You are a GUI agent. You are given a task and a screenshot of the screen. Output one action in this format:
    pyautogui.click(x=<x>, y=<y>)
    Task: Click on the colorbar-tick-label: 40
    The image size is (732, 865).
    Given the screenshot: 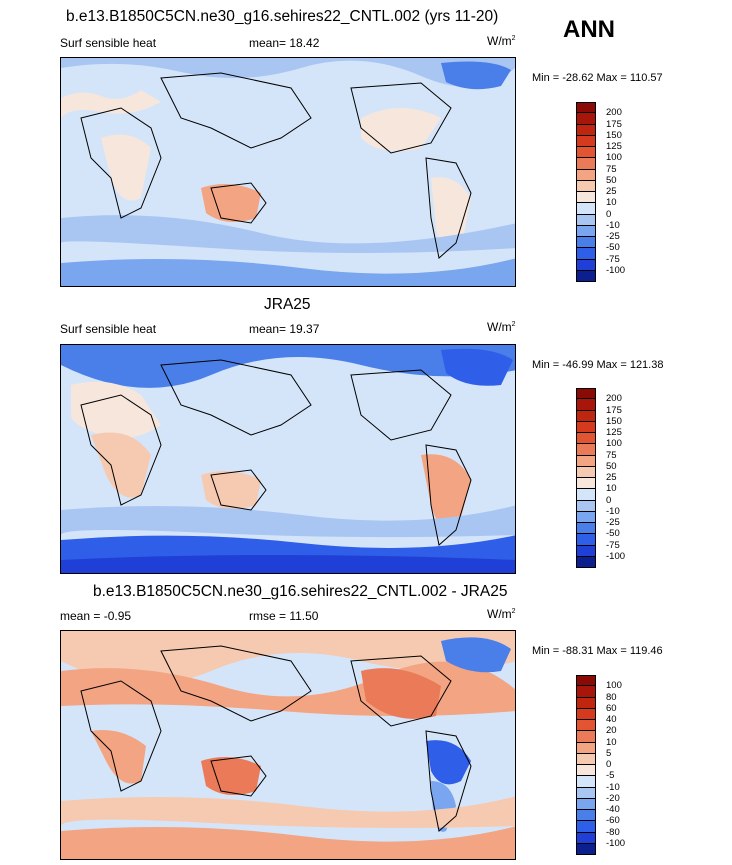 What is the action you would take?
    pyautogui.click(x=611, y=719)
    